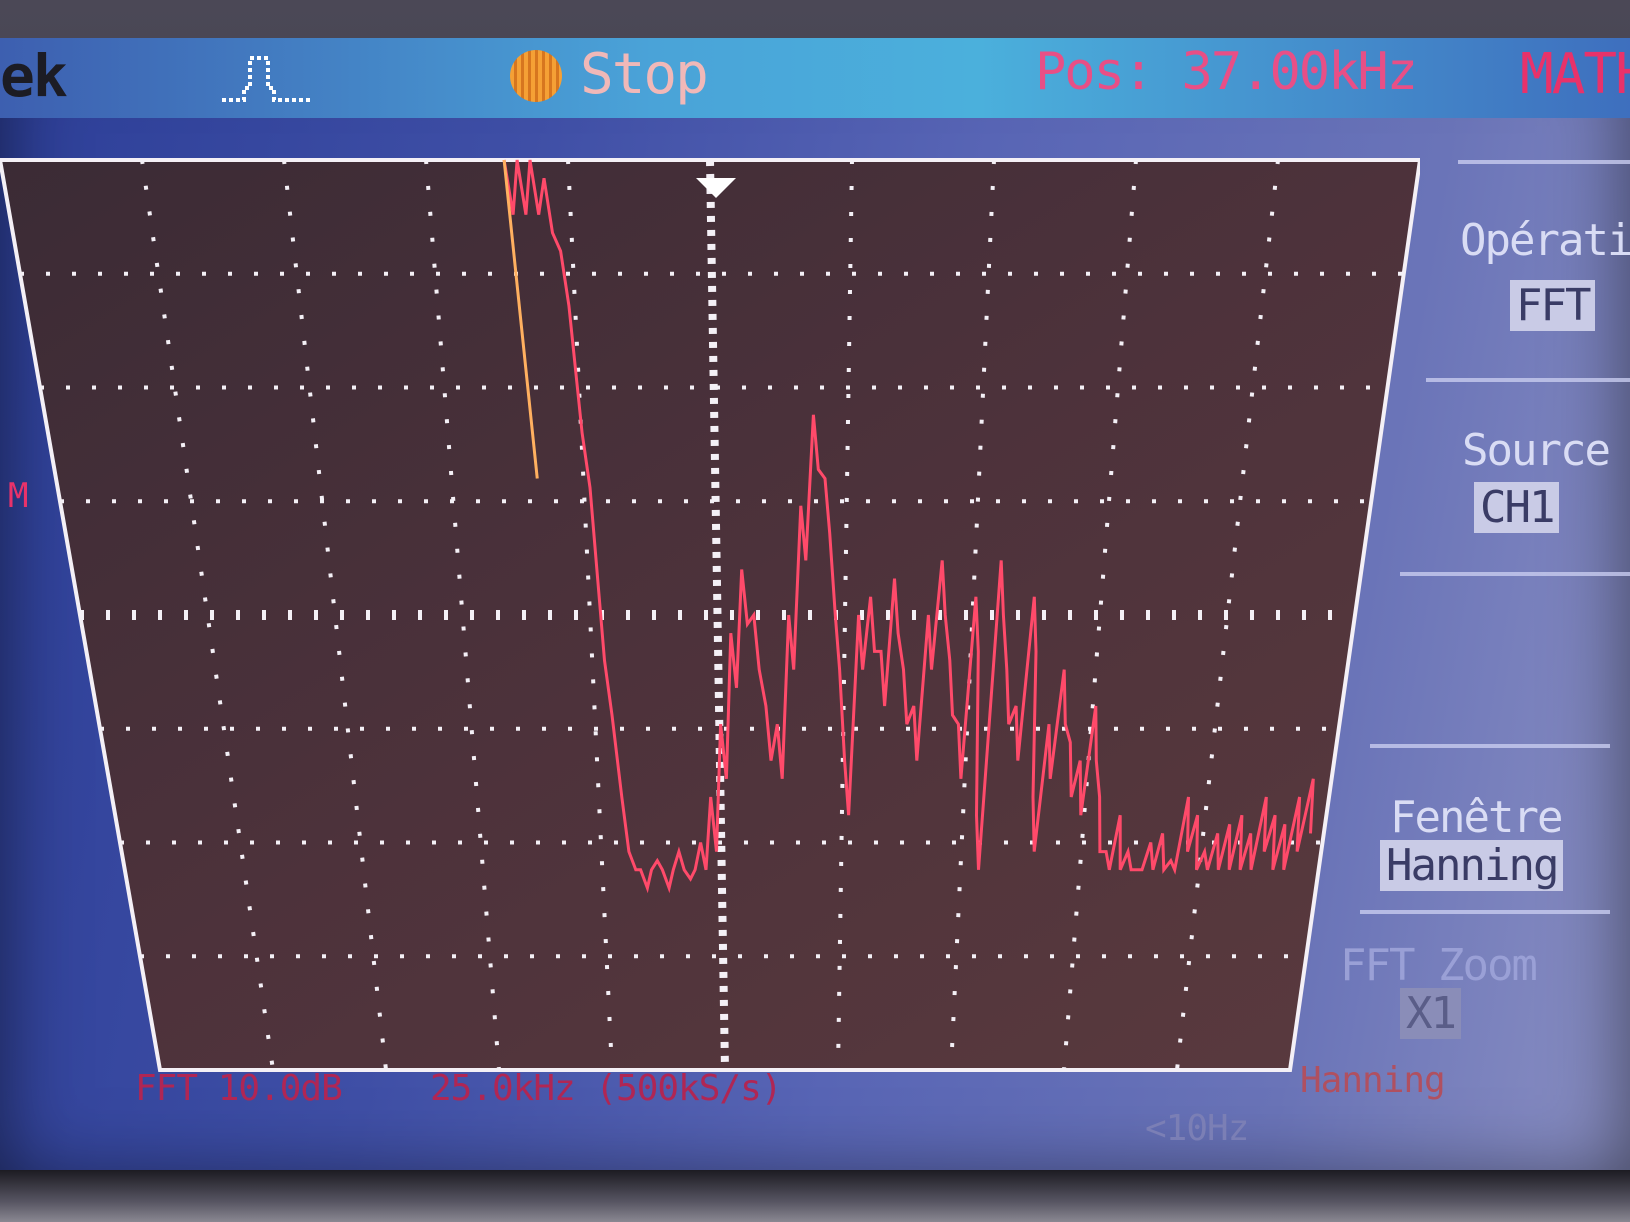 The width and height of the screenshot is (1630, 1222). Describe the element at coordinates (1476, 817) in the screenshot. I see `window-title: Fenêtre` at that location.